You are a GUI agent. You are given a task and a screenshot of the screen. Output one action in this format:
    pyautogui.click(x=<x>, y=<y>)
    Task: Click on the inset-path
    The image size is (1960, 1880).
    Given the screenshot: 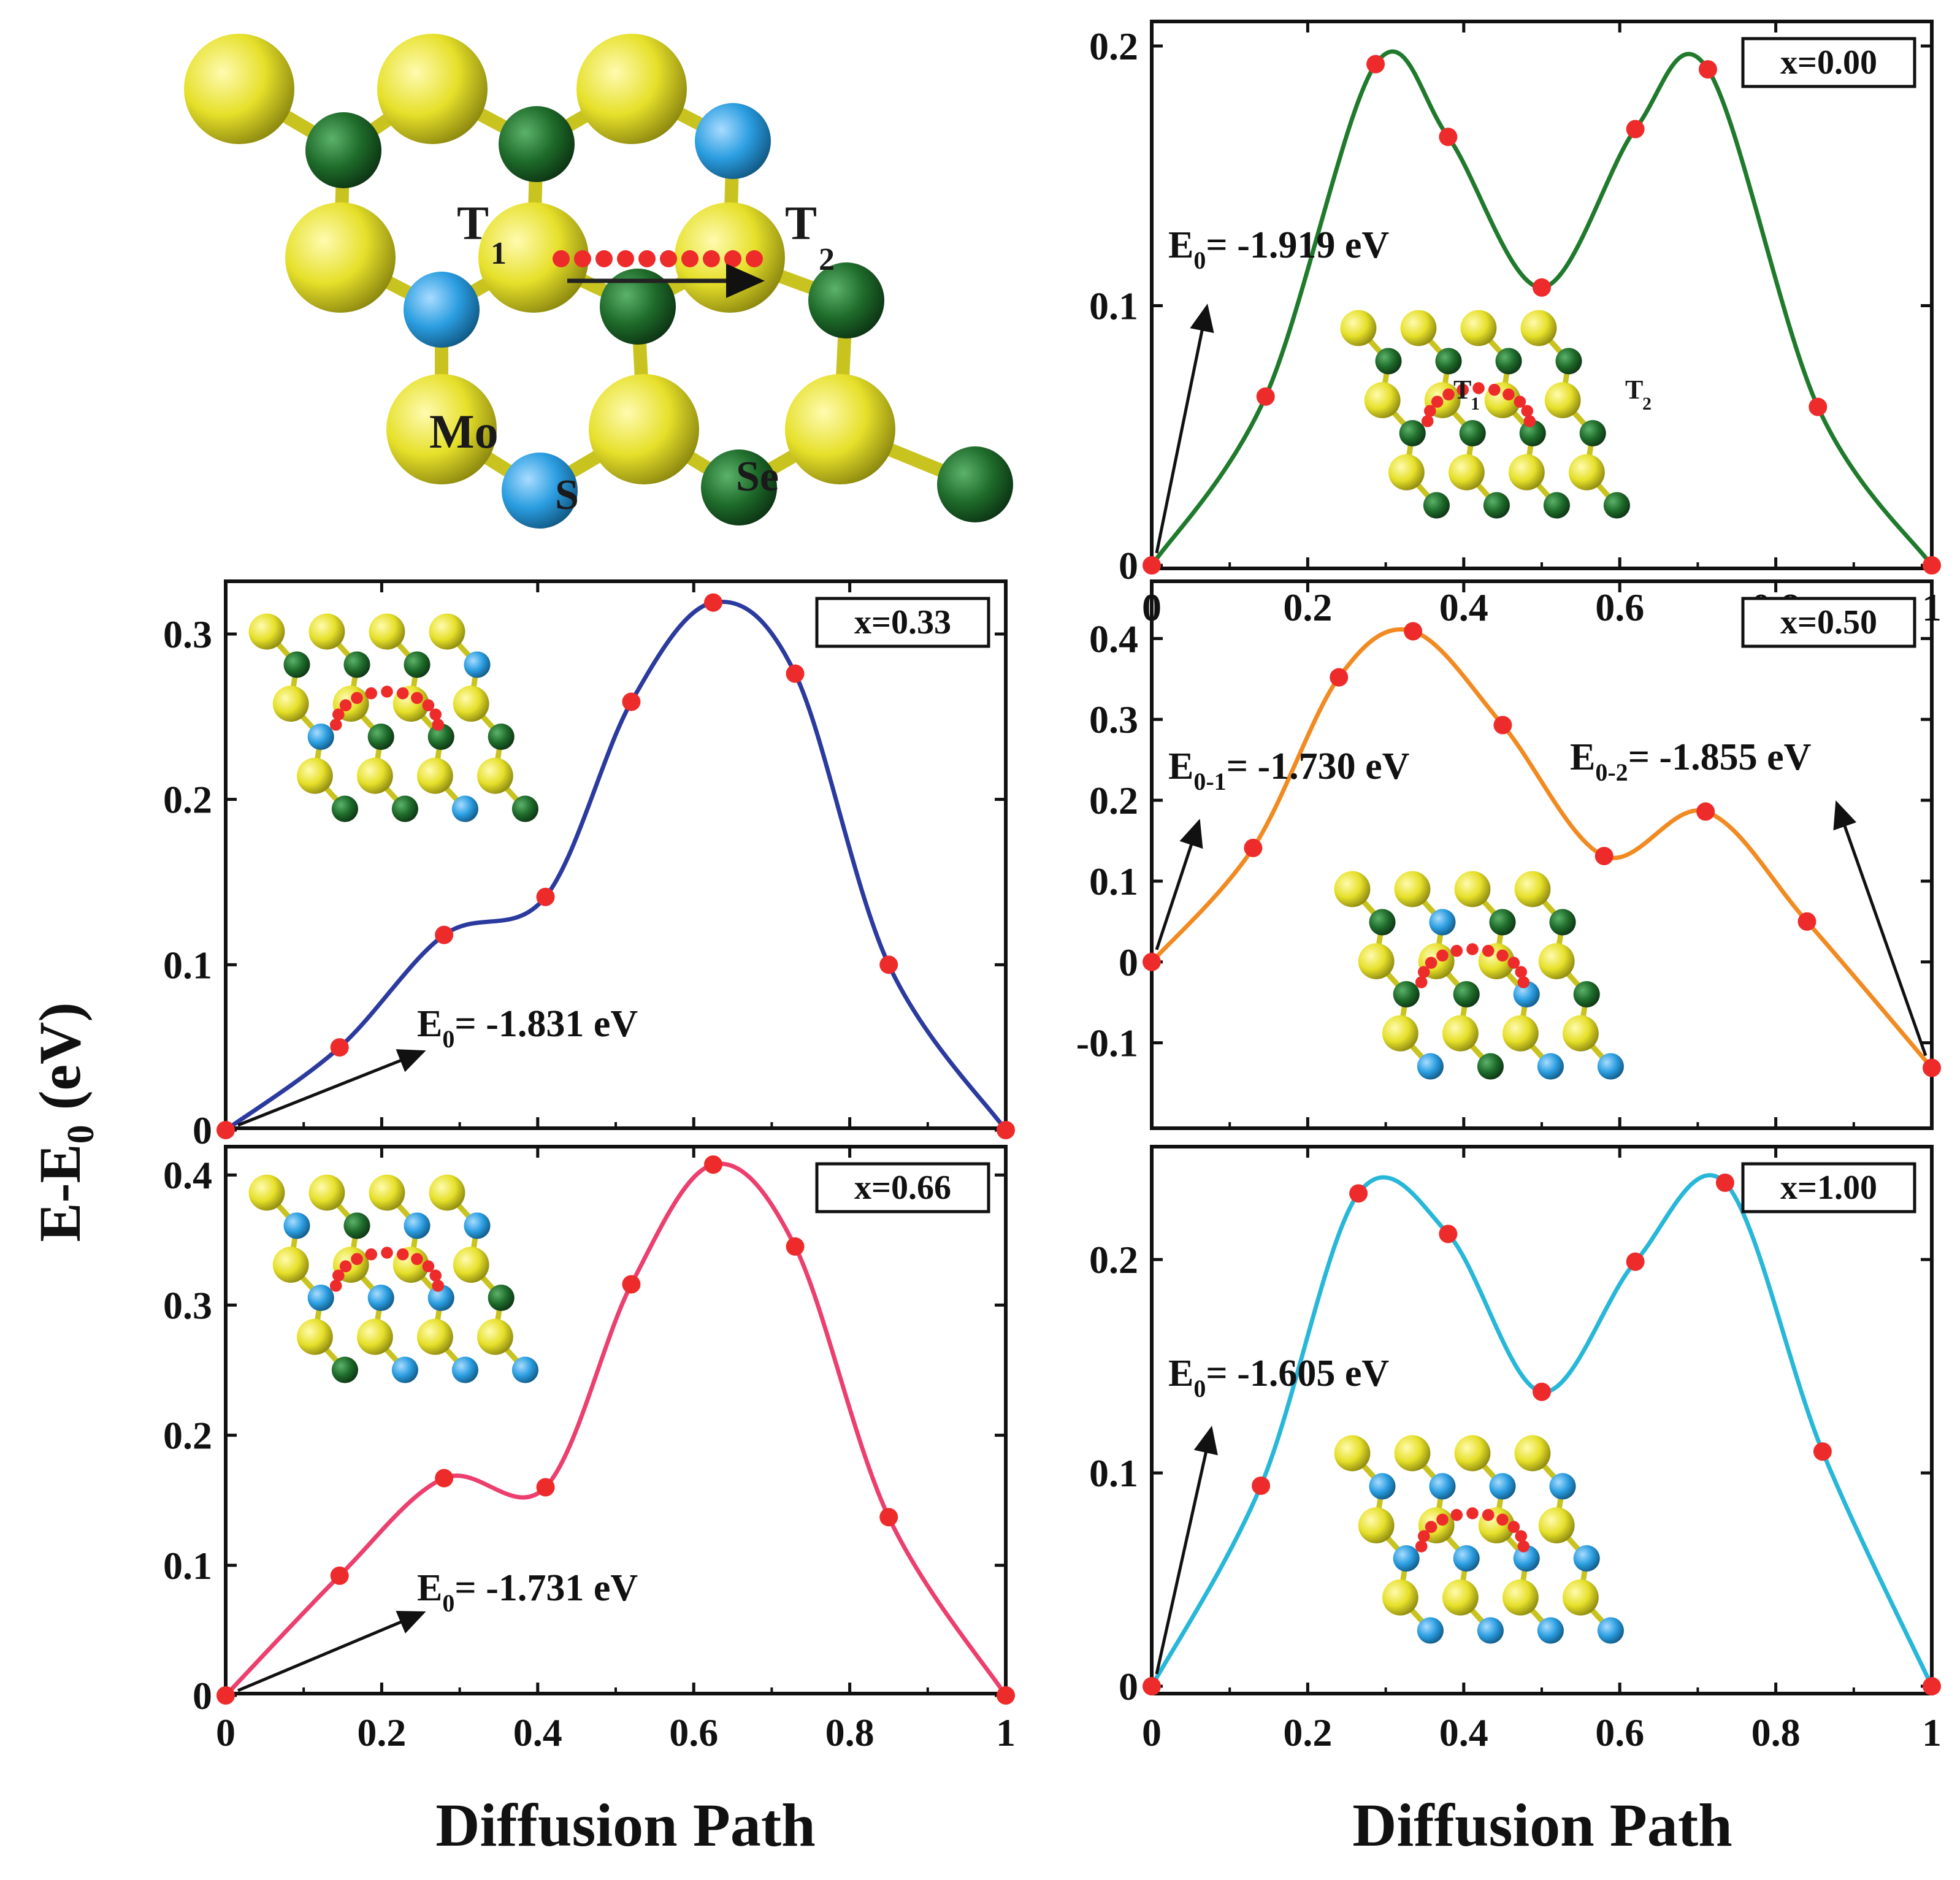 What is the action you would take?
    pyautogui.click(x=387, y=708)
    